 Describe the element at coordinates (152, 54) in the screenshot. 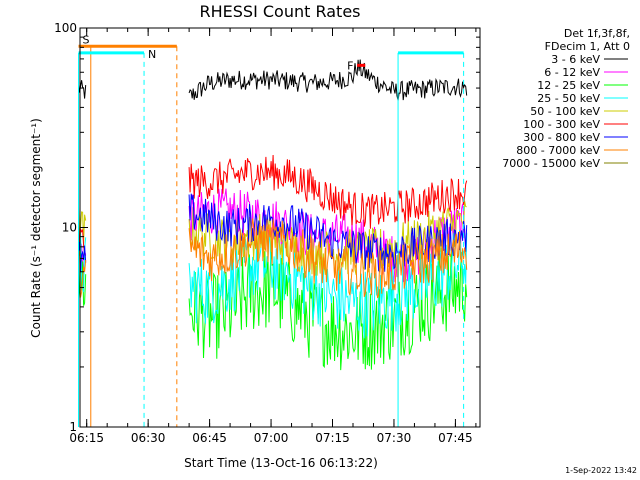

I see `annotation-label-1: N` at that location.